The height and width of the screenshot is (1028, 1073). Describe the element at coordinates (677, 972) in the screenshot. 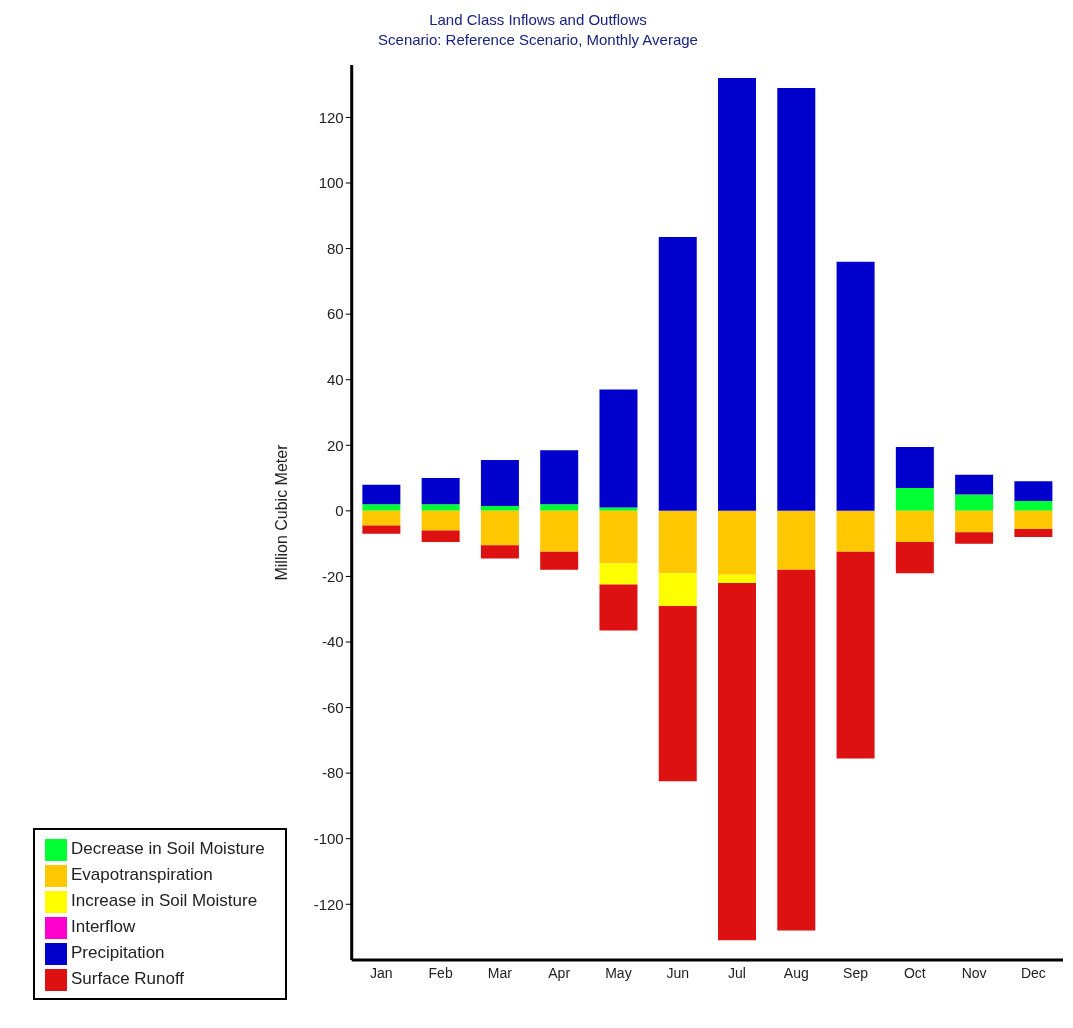

I see `x-tick-label: Jun` at that location.